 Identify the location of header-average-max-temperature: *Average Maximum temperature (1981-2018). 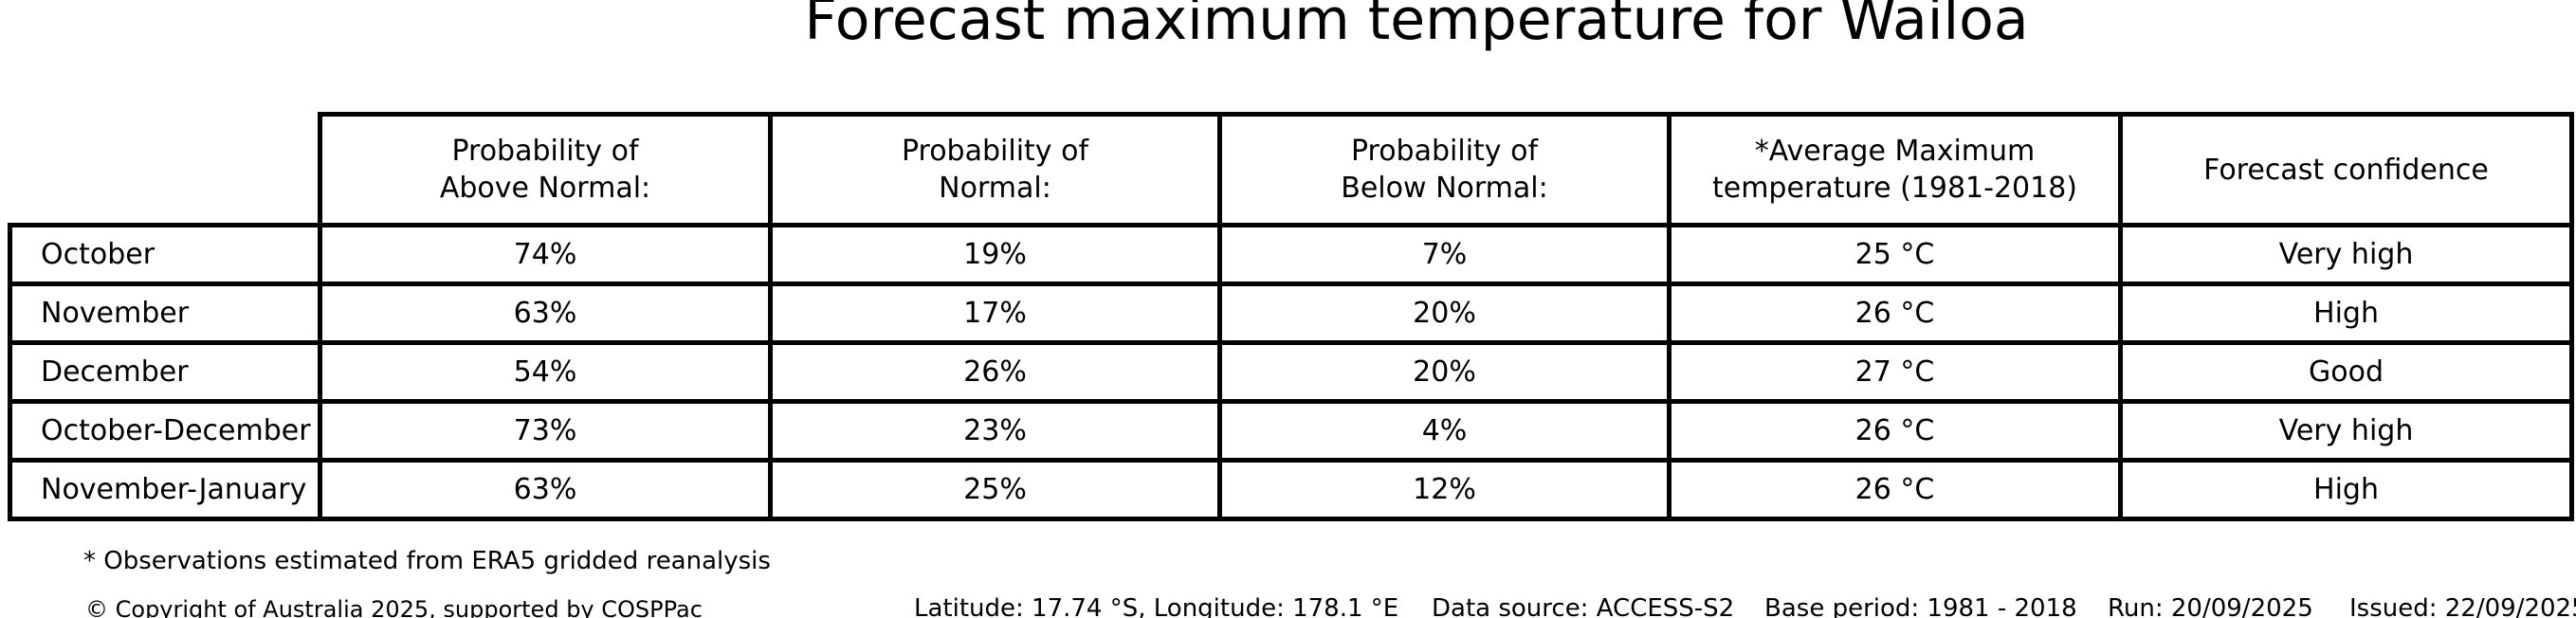
(1895, 169).